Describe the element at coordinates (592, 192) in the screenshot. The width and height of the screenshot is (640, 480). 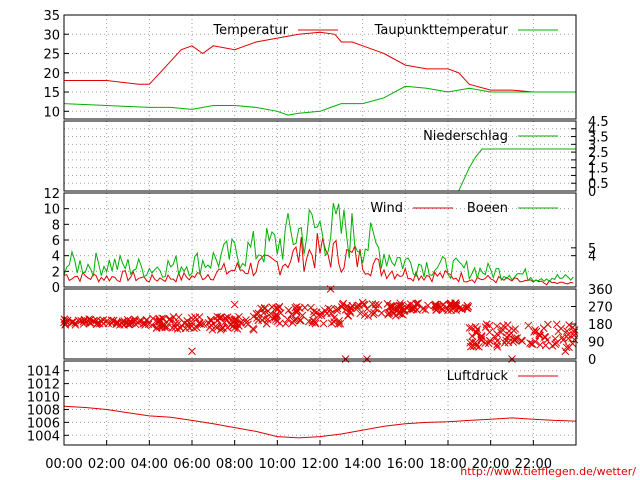
I see `y-tick-label-right: 0` at that location.